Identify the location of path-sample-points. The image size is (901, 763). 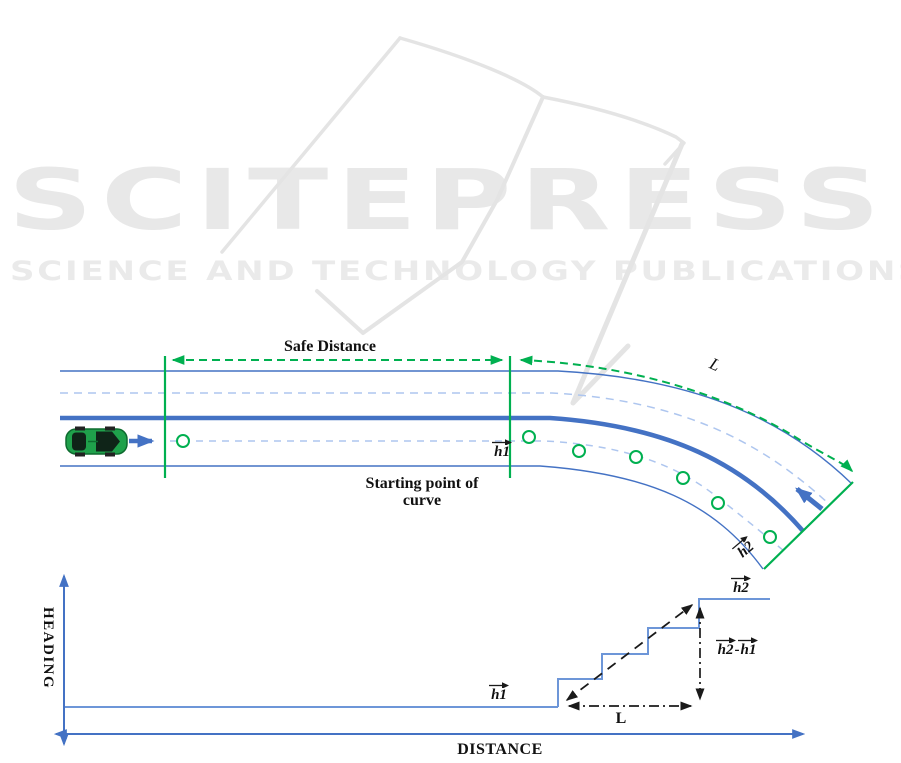
(476, 487).